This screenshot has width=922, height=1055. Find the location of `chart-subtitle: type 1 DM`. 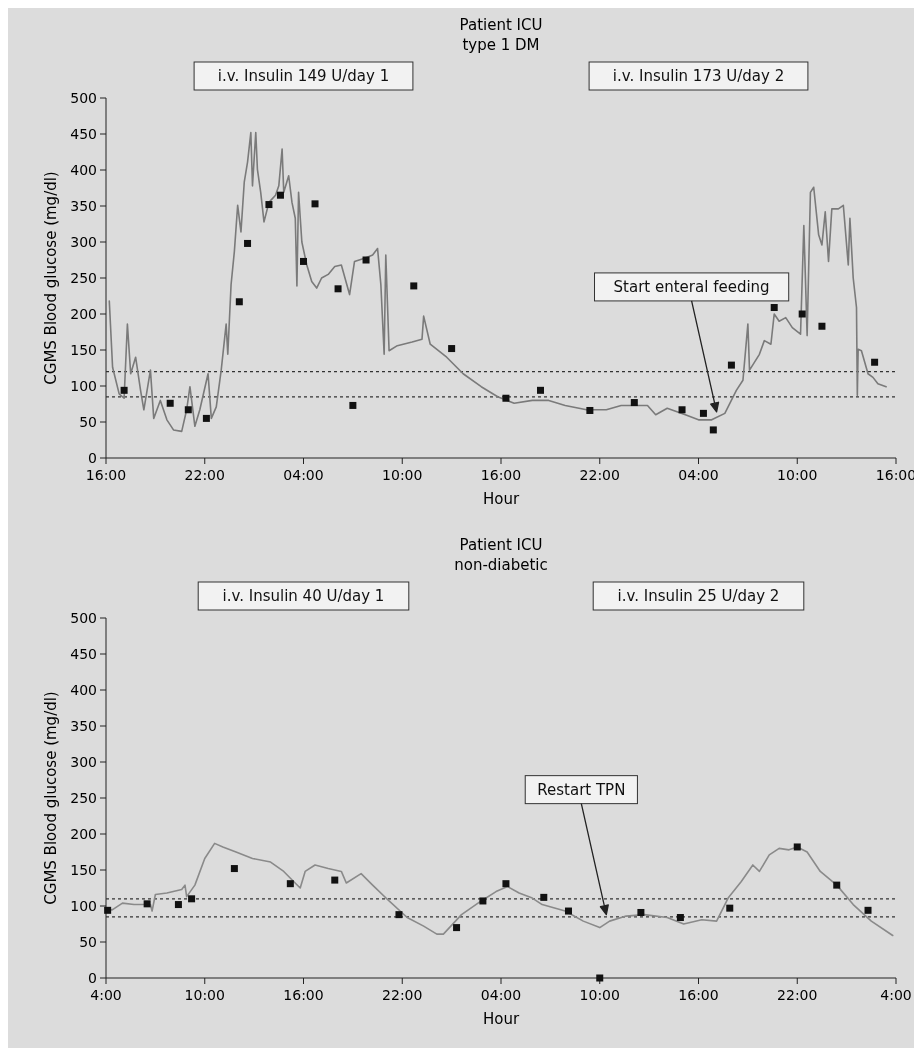

chart-subtitle: type 1 DM is located at coordinates (501, 45).